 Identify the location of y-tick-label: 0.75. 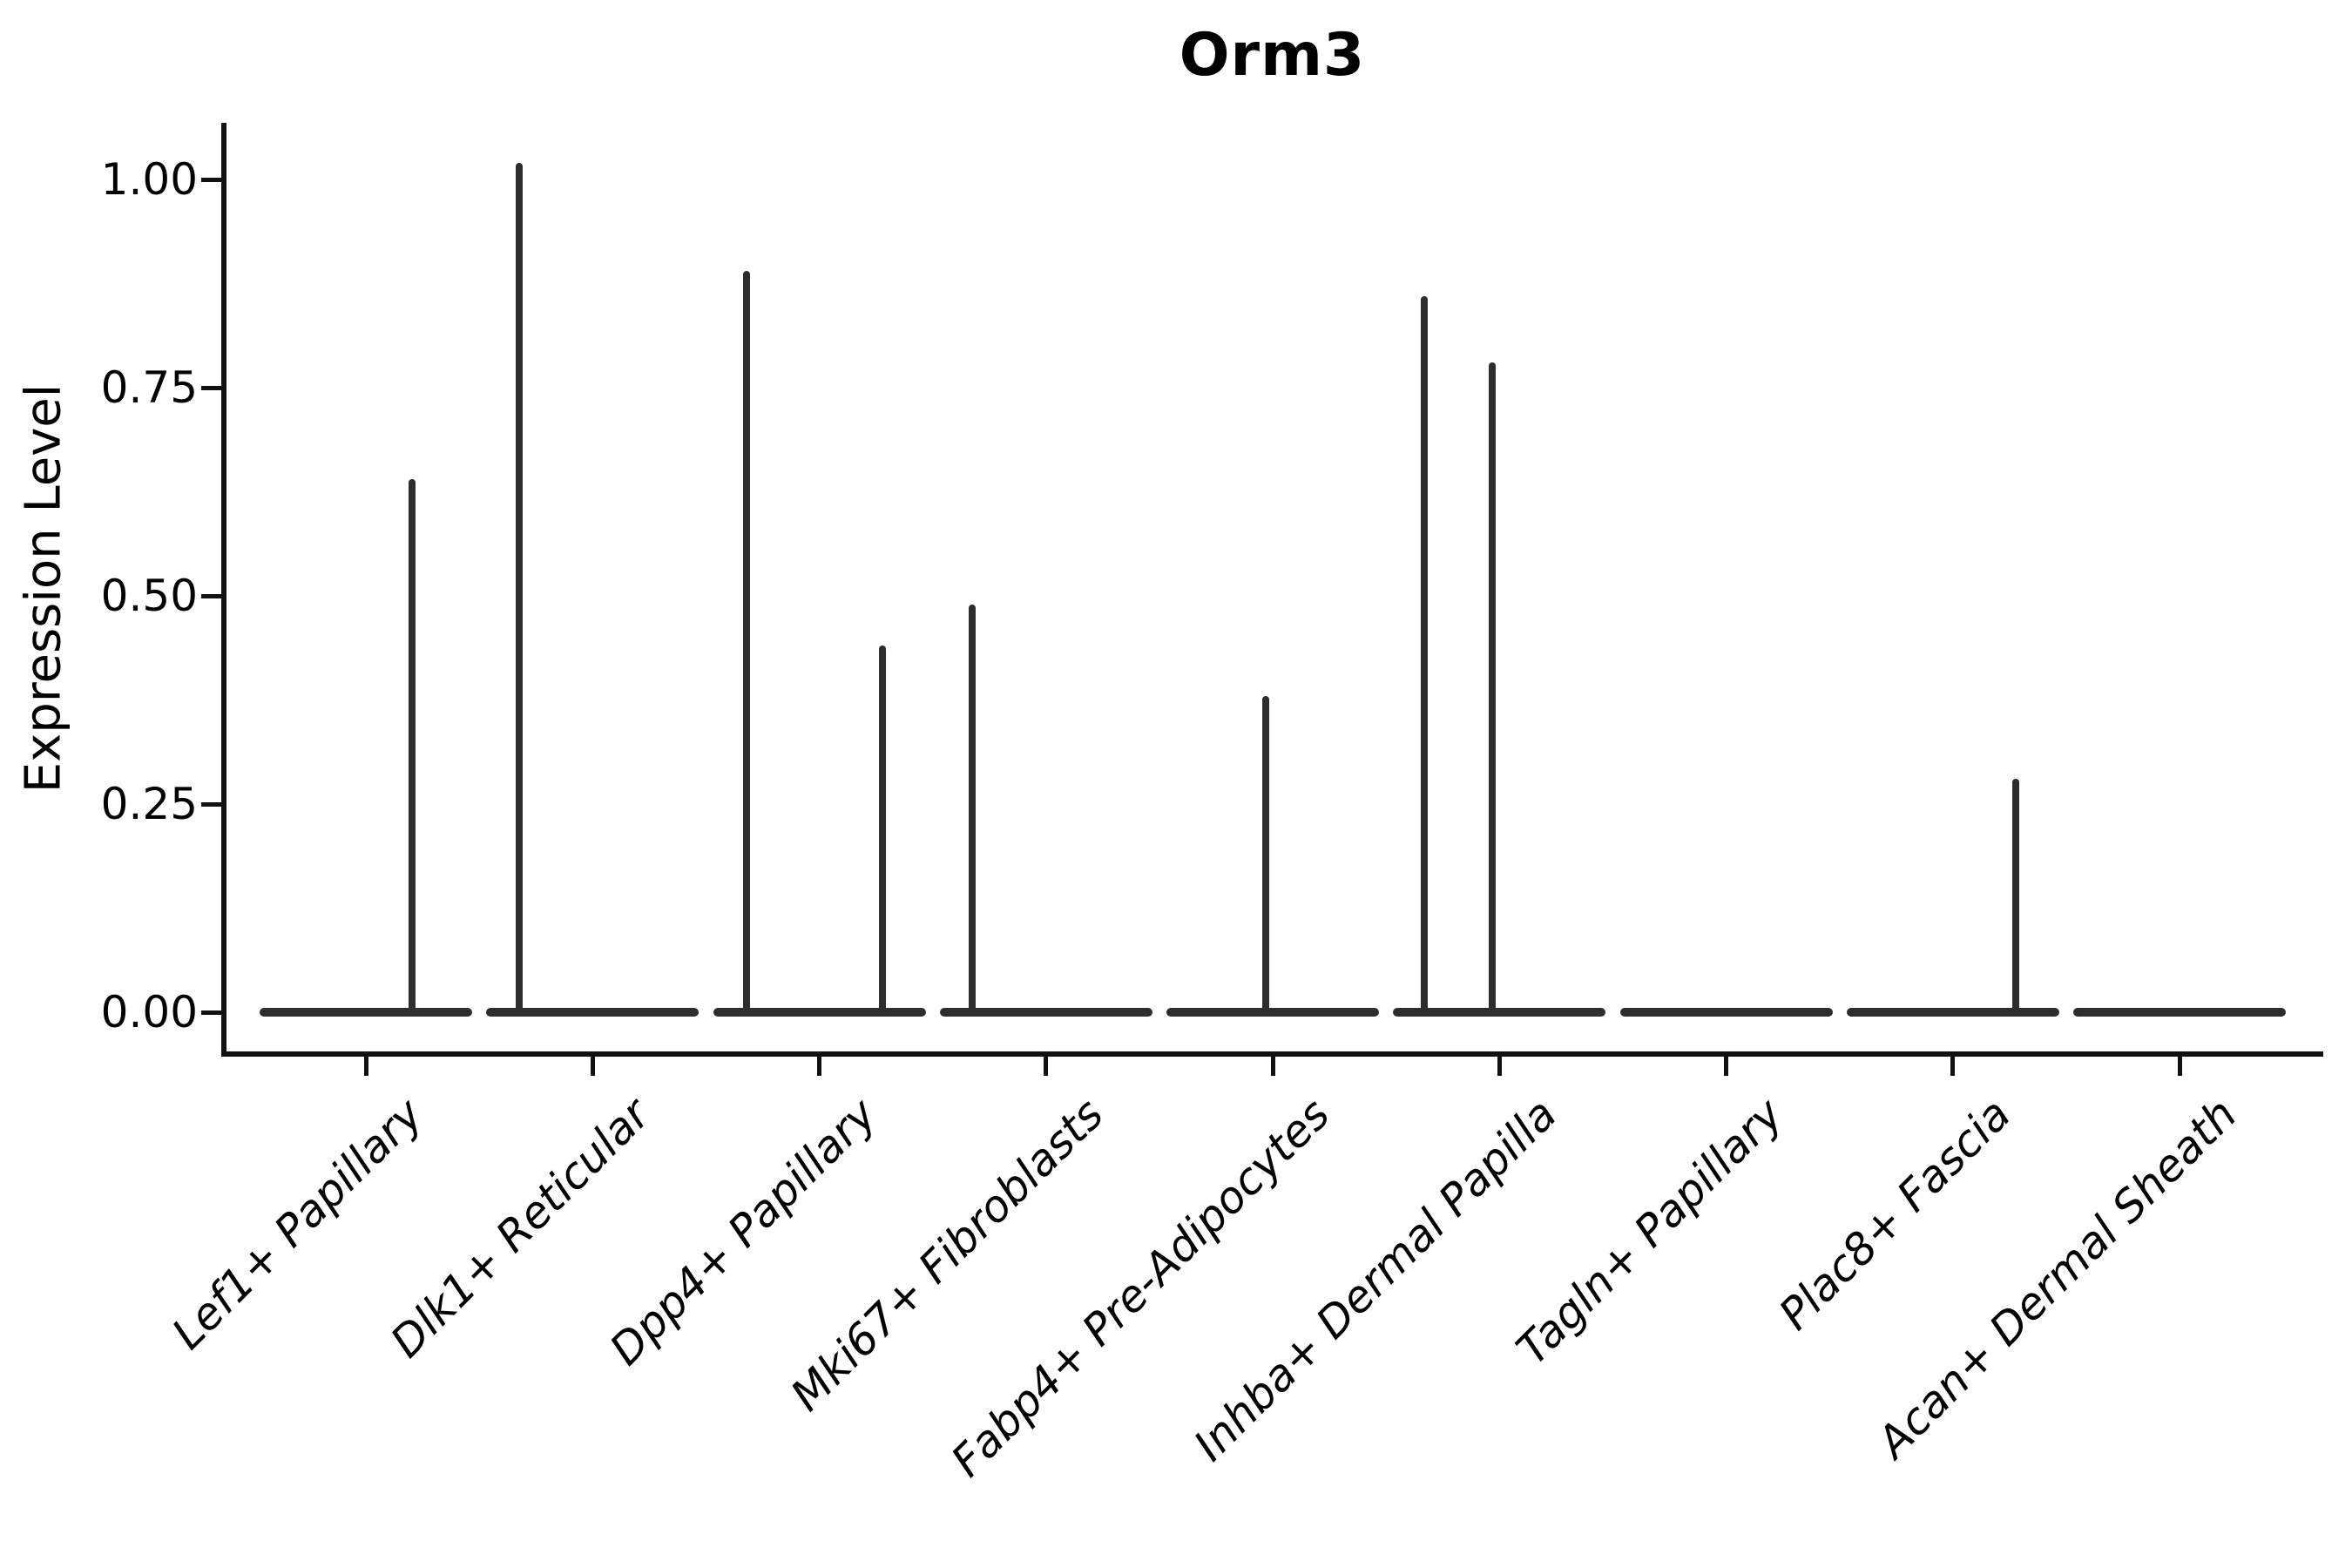
(149, 388).